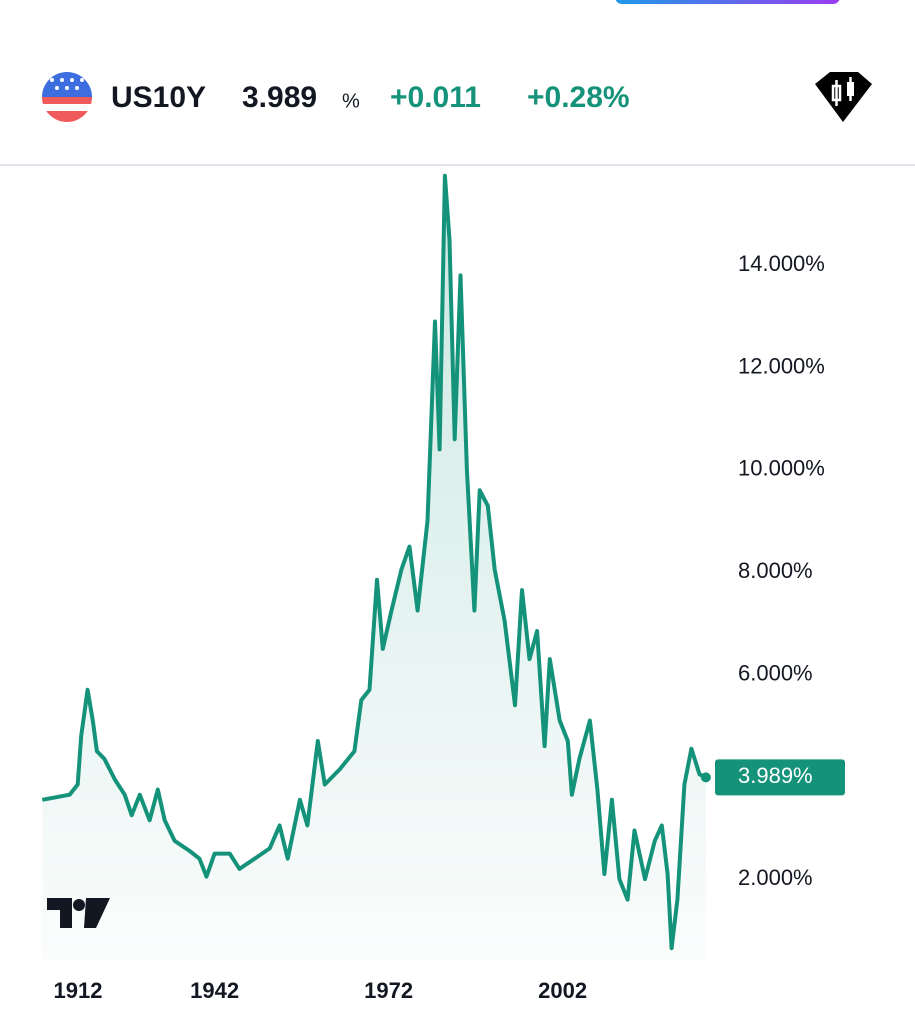 This screenshot has height=1024, width=915. I want to click on change: +0.011, so click(435, 97).